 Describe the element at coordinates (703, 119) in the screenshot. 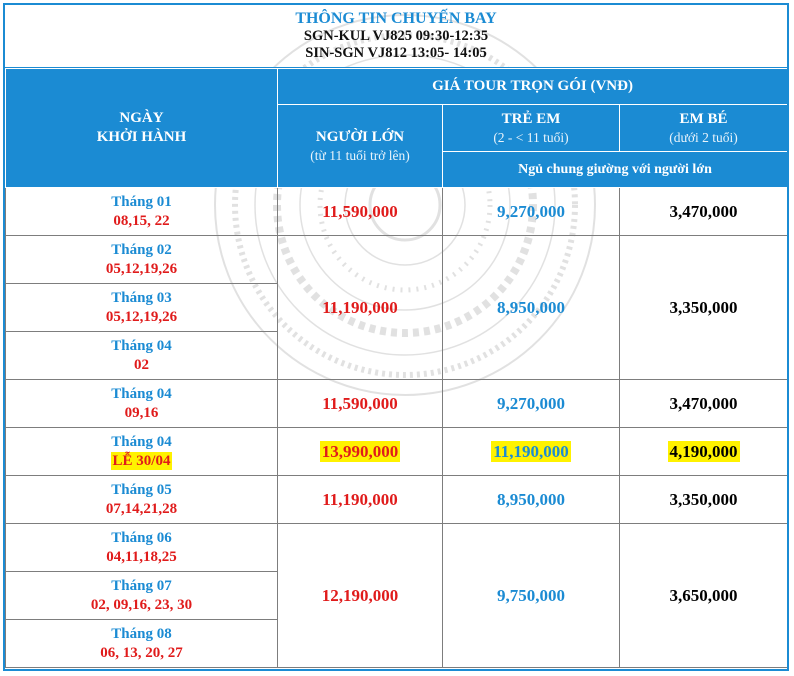

I see `baby-header-label: EM BÉ` at that location.